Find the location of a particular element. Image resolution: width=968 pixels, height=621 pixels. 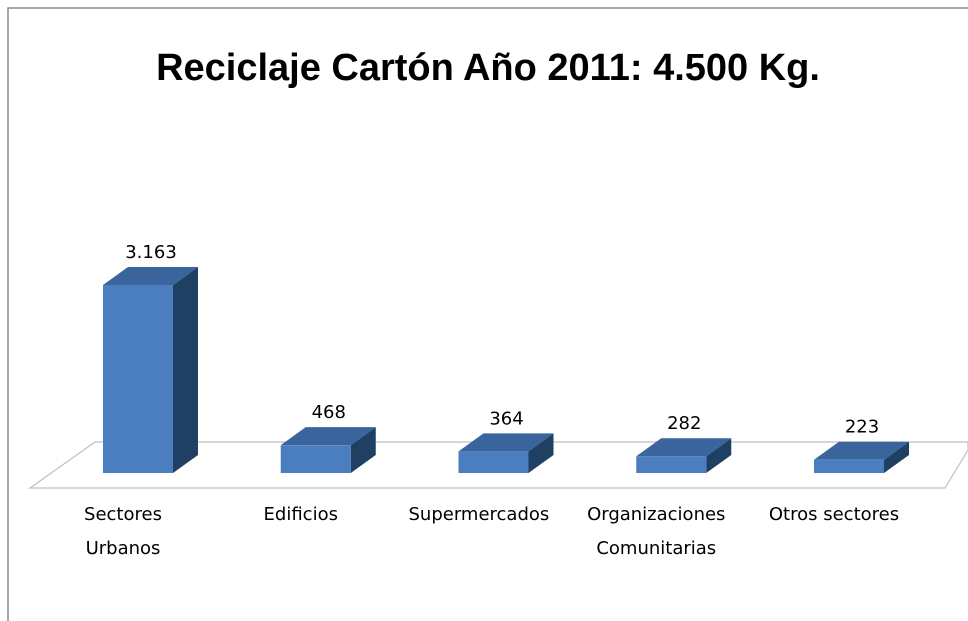

value-label: 223 is located at coordinates (862, 427).